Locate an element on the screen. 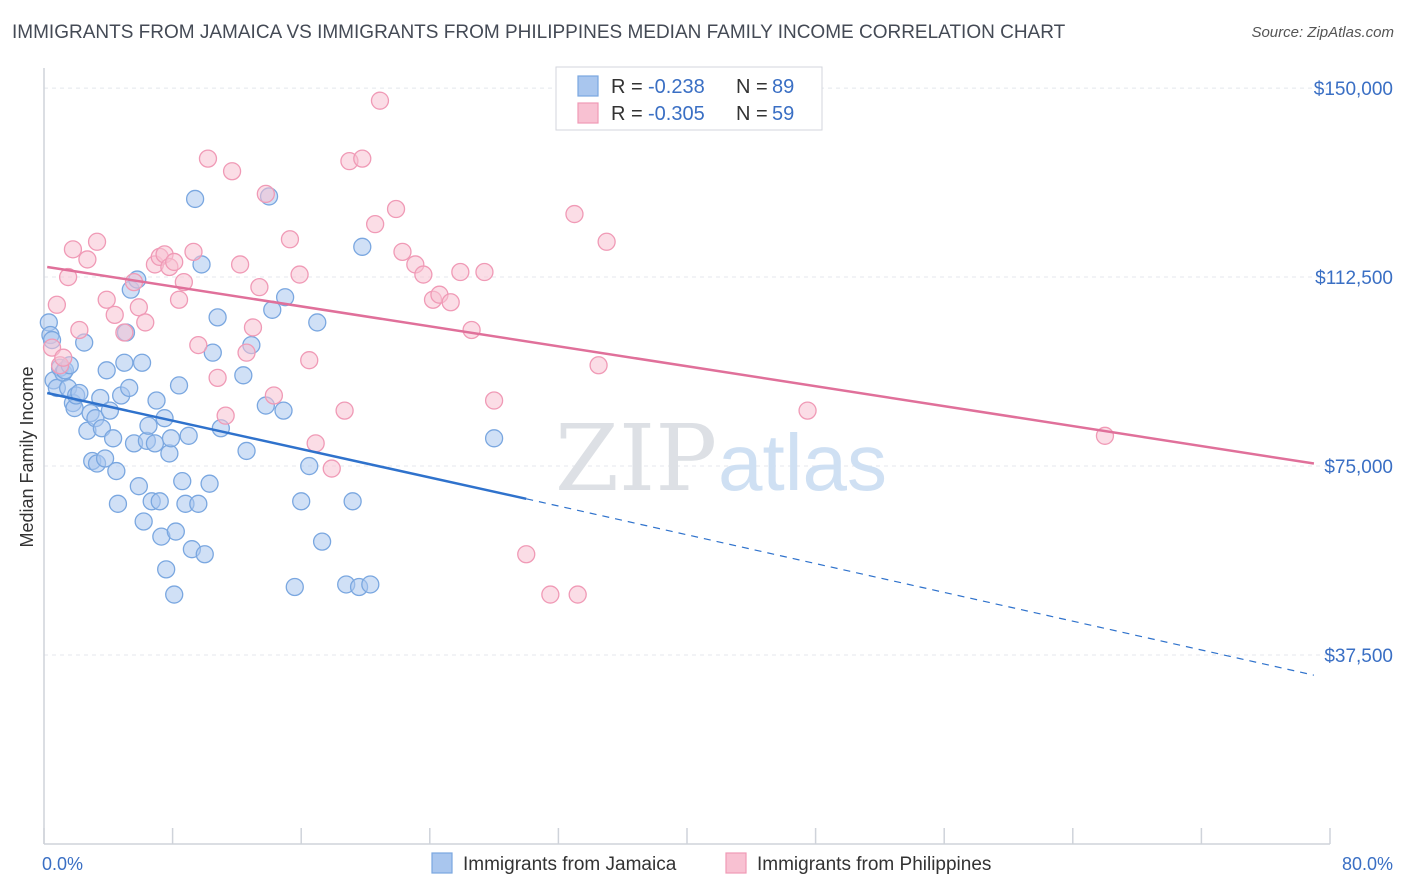 This screenshot has width=1406, height=892. x-tick-marks is located at coordinates (687, 836).